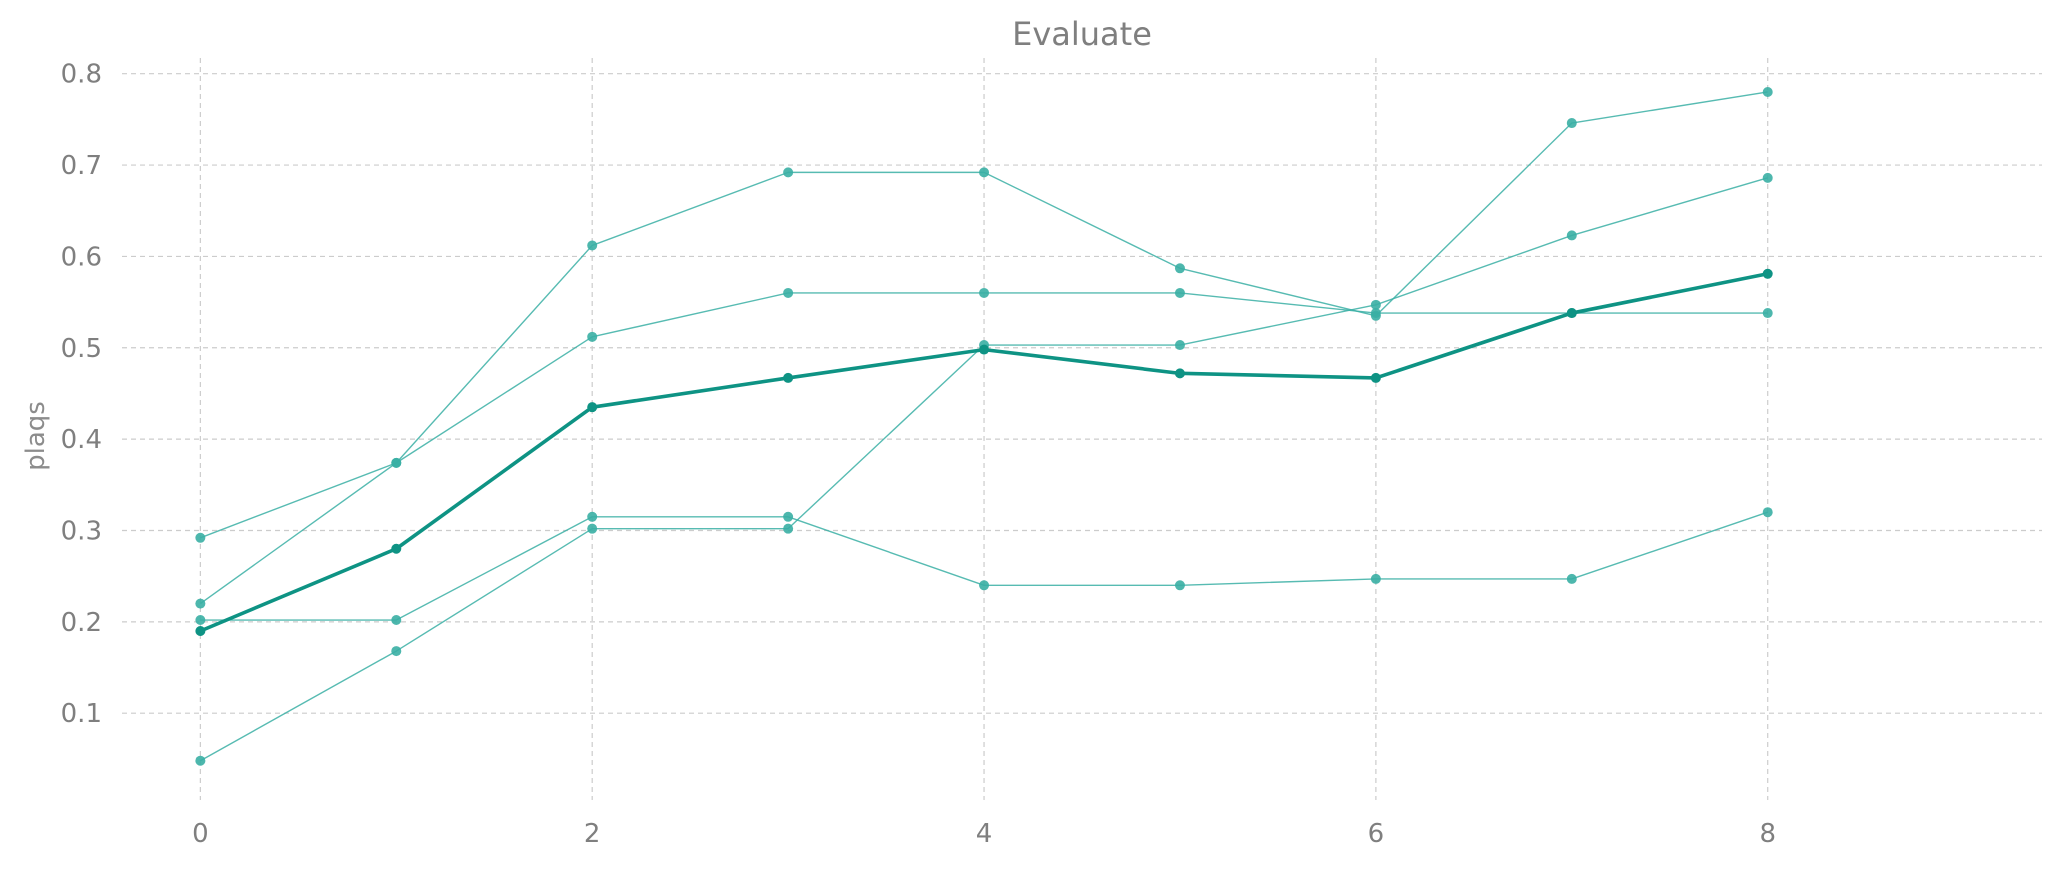 The height and width of the screenshot is (869, 2064). What do you see at coordinates (1082, 34) in the screenshot?
I see `chart-title: Evaluate` at bounding box center [1082, 34].